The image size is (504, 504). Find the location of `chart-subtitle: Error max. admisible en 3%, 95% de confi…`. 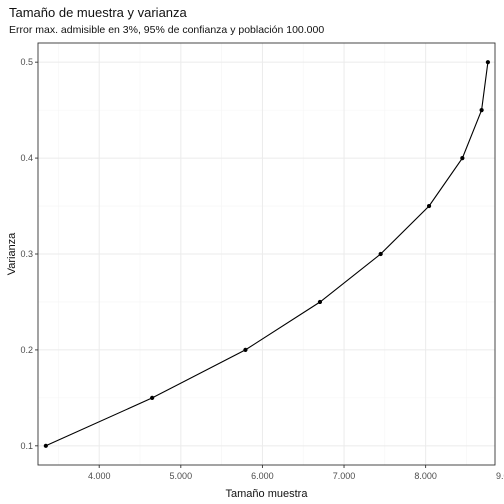

chart-subtitle: Error max. admisible en 3%, 95% de confi… is located at coordinates (167, 30).